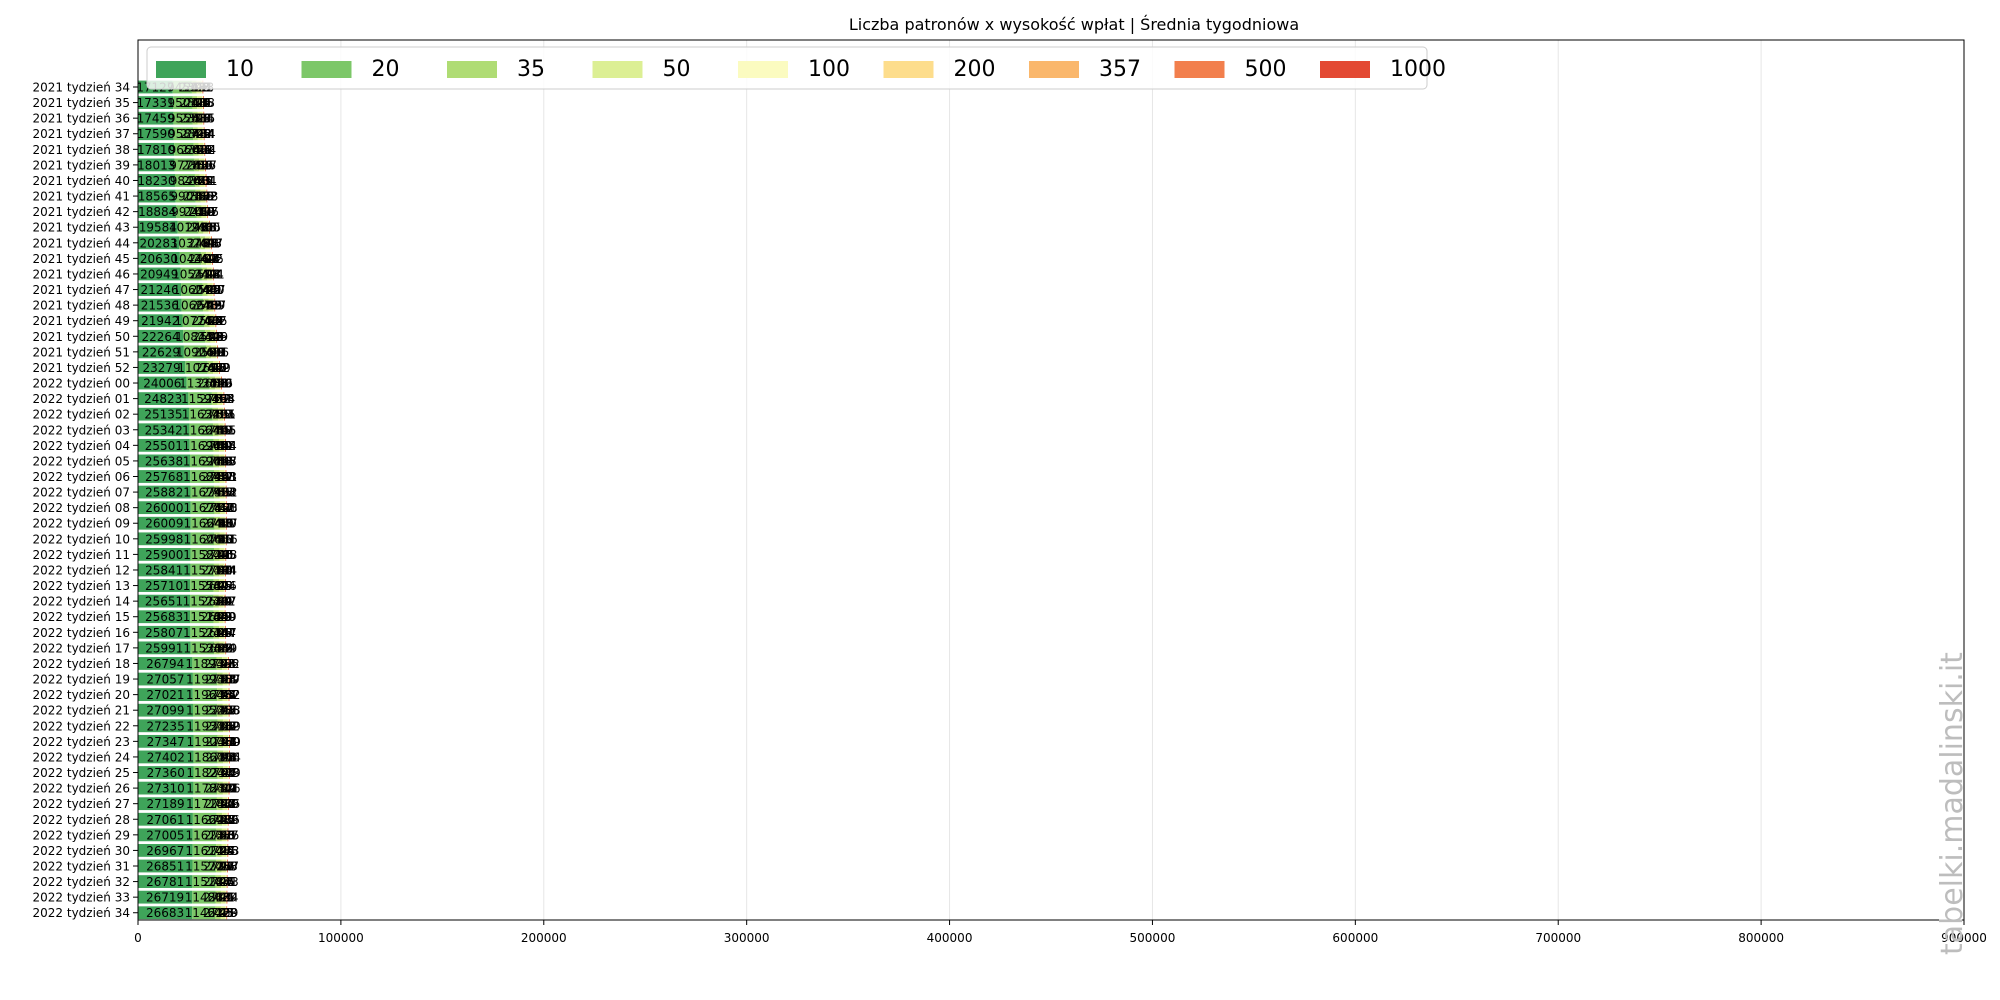 This screenshot has width=2000, height=1000. What do you see at coordinates (81, 789) in the screenshot?
I see `y-tick-label: 2022 tydzień 26` at bounding box center [81, 789].